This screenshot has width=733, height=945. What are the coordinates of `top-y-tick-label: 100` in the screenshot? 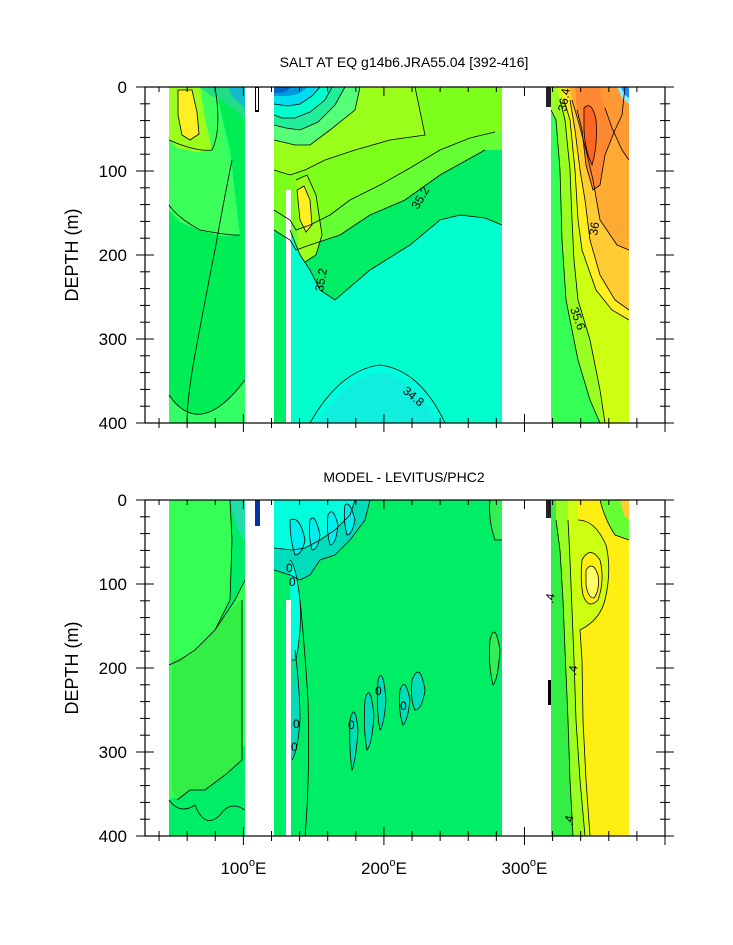 It's located at (113, 171).